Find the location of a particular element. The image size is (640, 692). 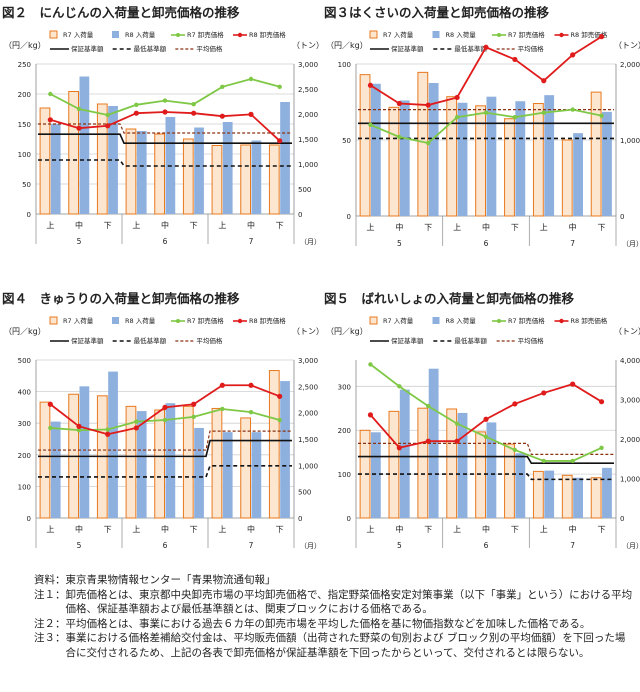

legend-marker-r8-price is located at coordinates (561, 35).